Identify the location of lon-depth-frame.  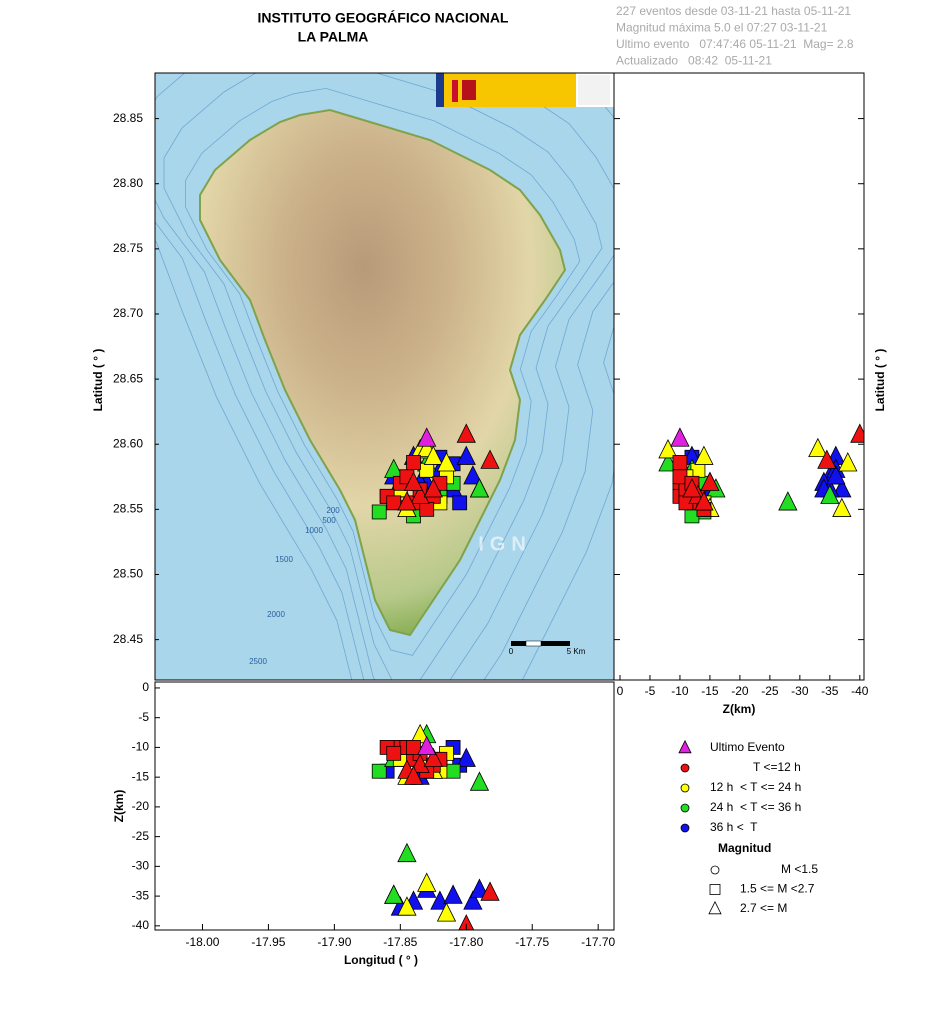
(384, 806).